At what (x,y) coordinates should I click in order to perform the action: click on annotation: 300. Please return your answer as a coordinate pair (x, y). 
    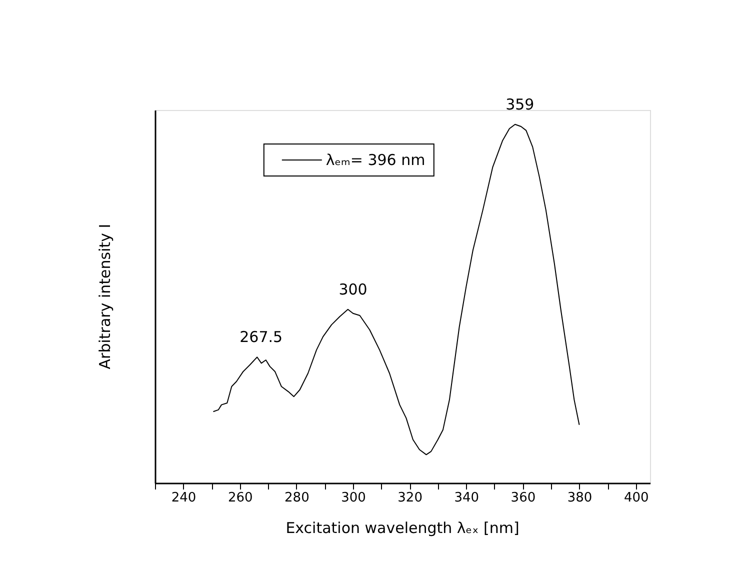
    Looking at the image, I should click on (353, 289).